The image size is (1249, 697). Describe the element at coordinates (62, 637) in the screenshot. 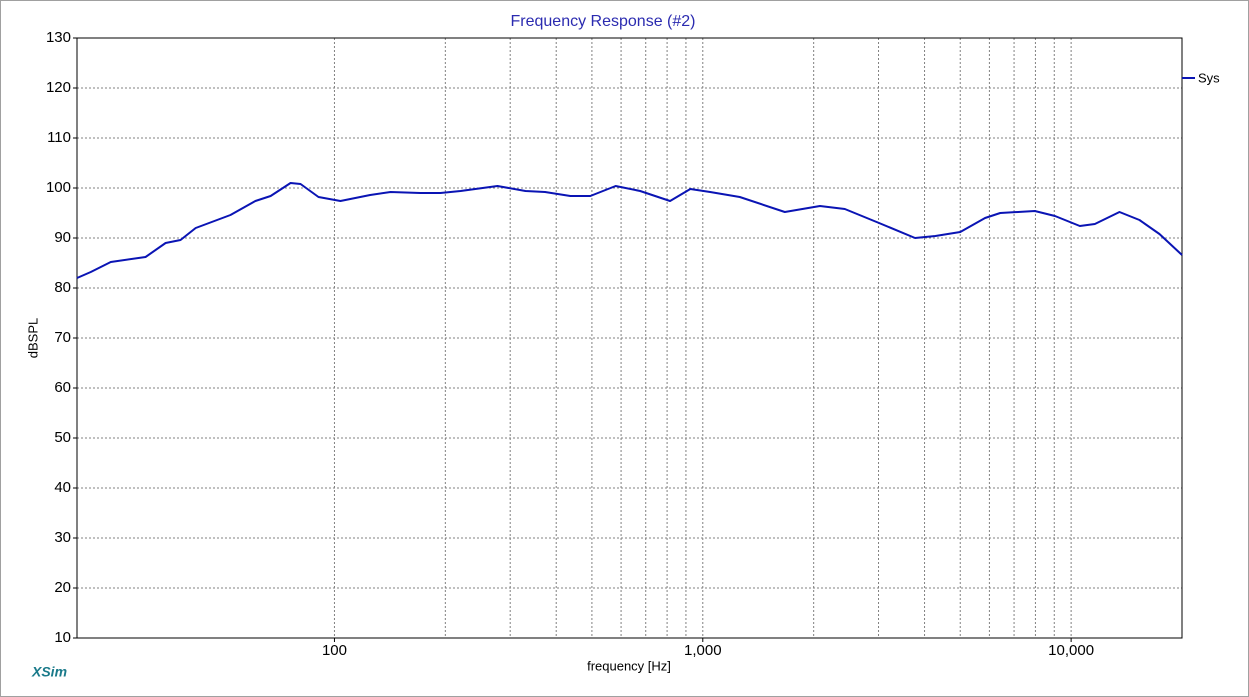

I see `y-tick-label: 10` at that location.